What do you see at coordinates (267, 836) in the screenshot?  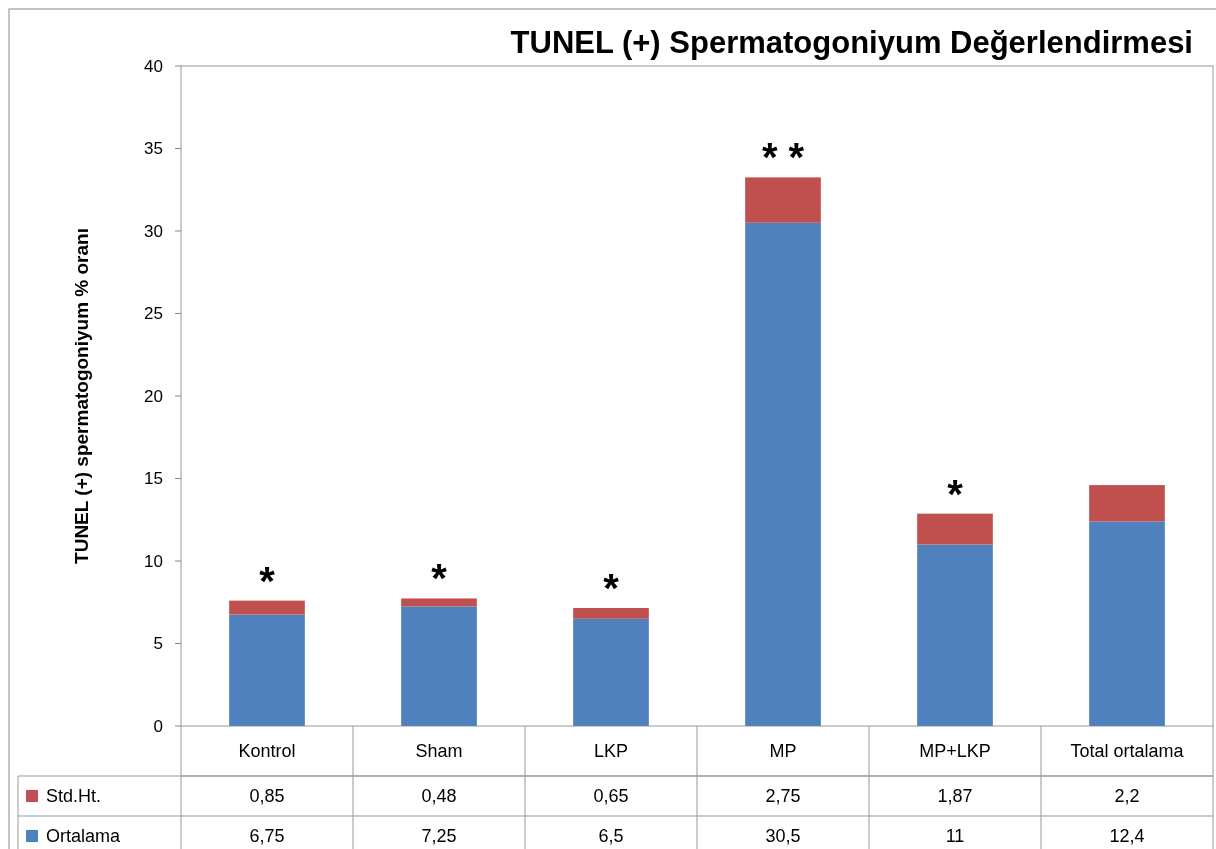 I see `data-label: 6,75` at bounding box center [267, 836].